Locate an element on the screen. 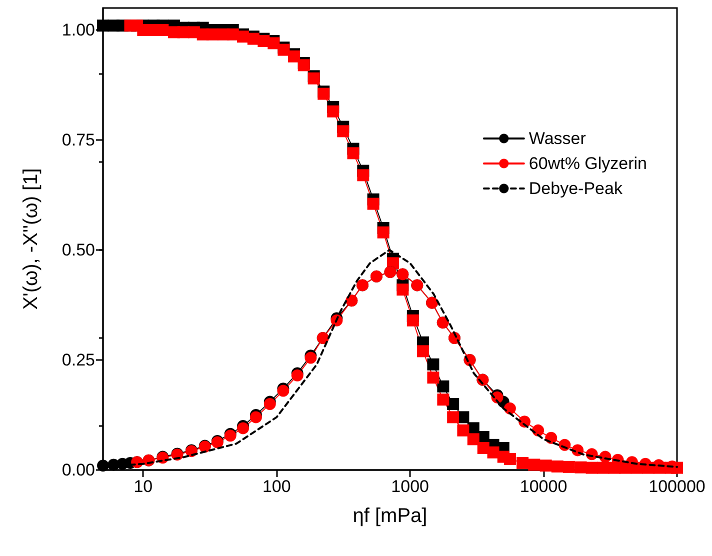 This screenshot has width=712, height=556. y-tick-label: 0.00 is located at coordinates (78, 470).